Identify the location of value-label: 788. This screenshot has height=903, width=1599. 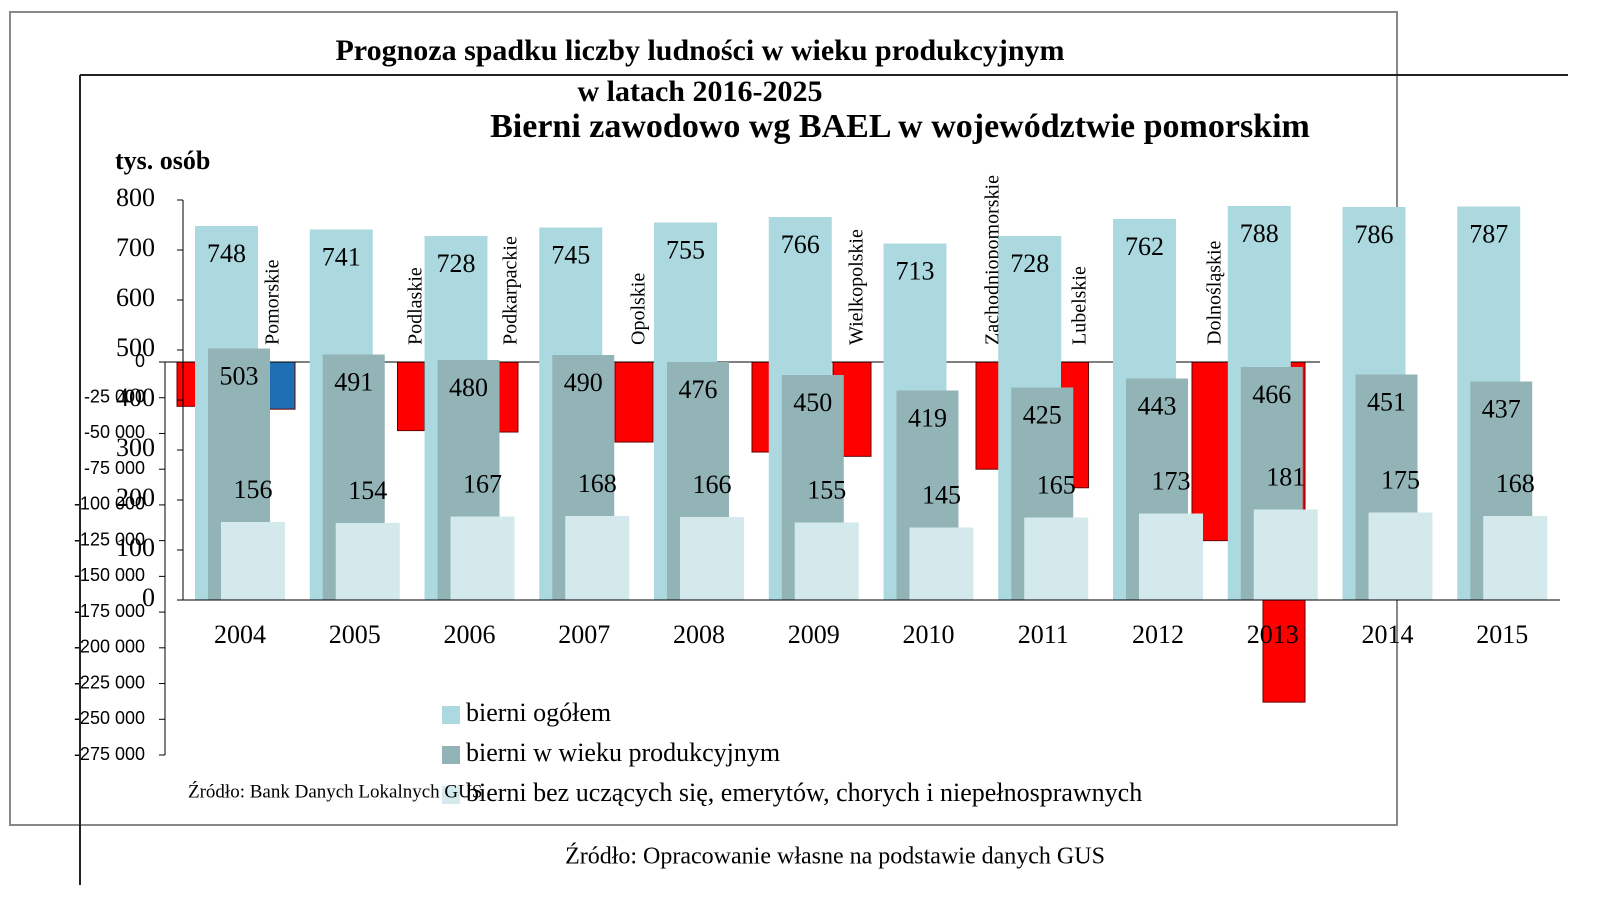
(1259, 233).